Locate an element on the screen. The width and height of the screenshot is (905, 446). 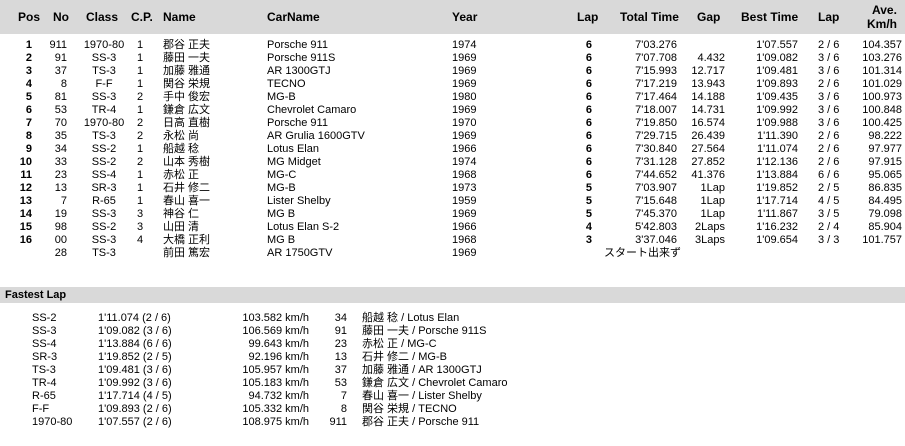
year-cell: 1974 is located at coordinates (464, 45).